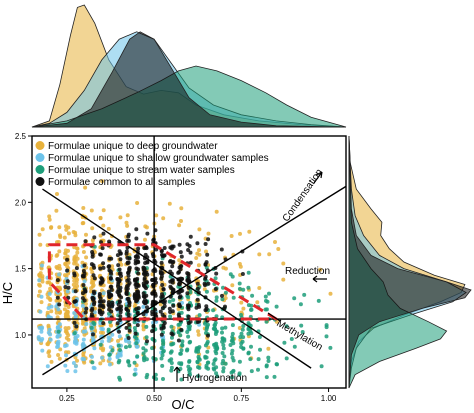  I want to click on annotation-reduction: Reduction, so click(307, 274).